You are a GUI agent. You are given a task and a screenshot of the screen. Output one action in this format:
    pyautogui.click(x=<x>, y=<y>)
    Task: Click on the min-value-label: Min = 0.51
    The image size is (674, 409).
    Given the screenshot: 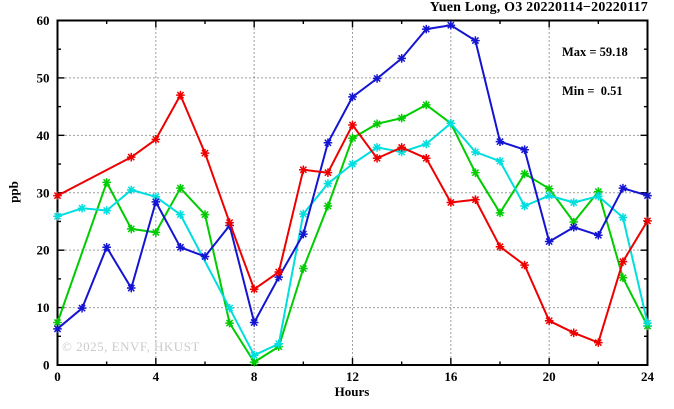 What is the action you would take?
    pyautogui.click(x=592, y=91)
    